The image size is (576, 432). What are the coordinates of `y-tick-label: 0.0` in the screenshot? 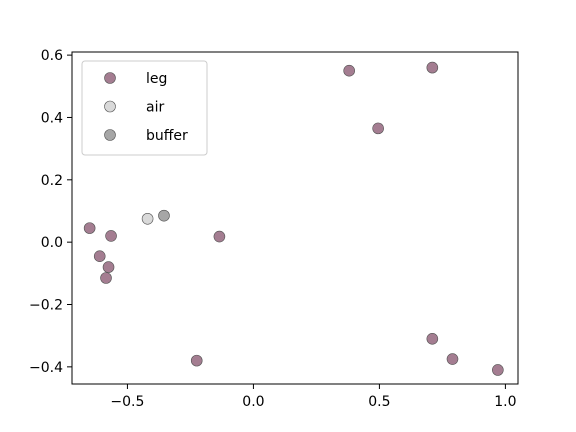 It's located at (52, 243).